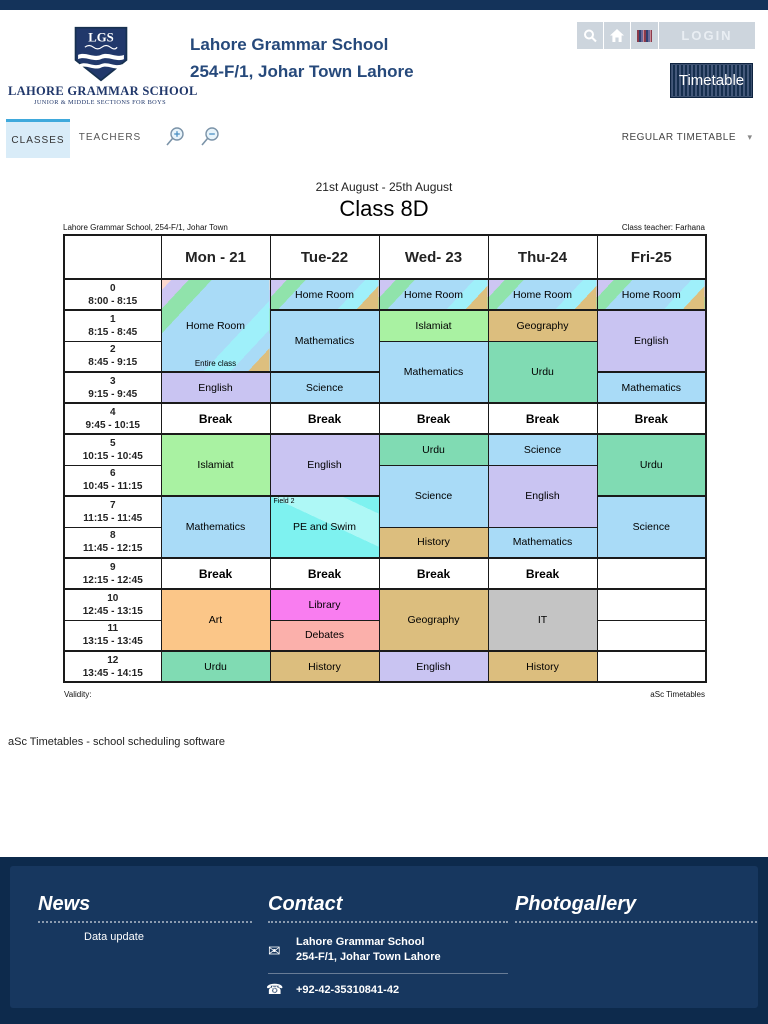  I want to click on cell-fri-p1: English, so click(651, 341).